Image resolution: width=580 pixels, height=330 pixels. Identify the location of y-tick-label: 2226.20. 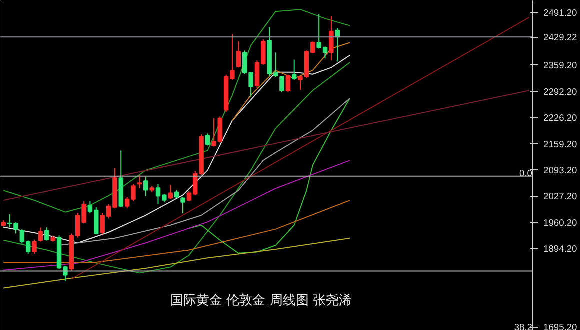
(561, 117).